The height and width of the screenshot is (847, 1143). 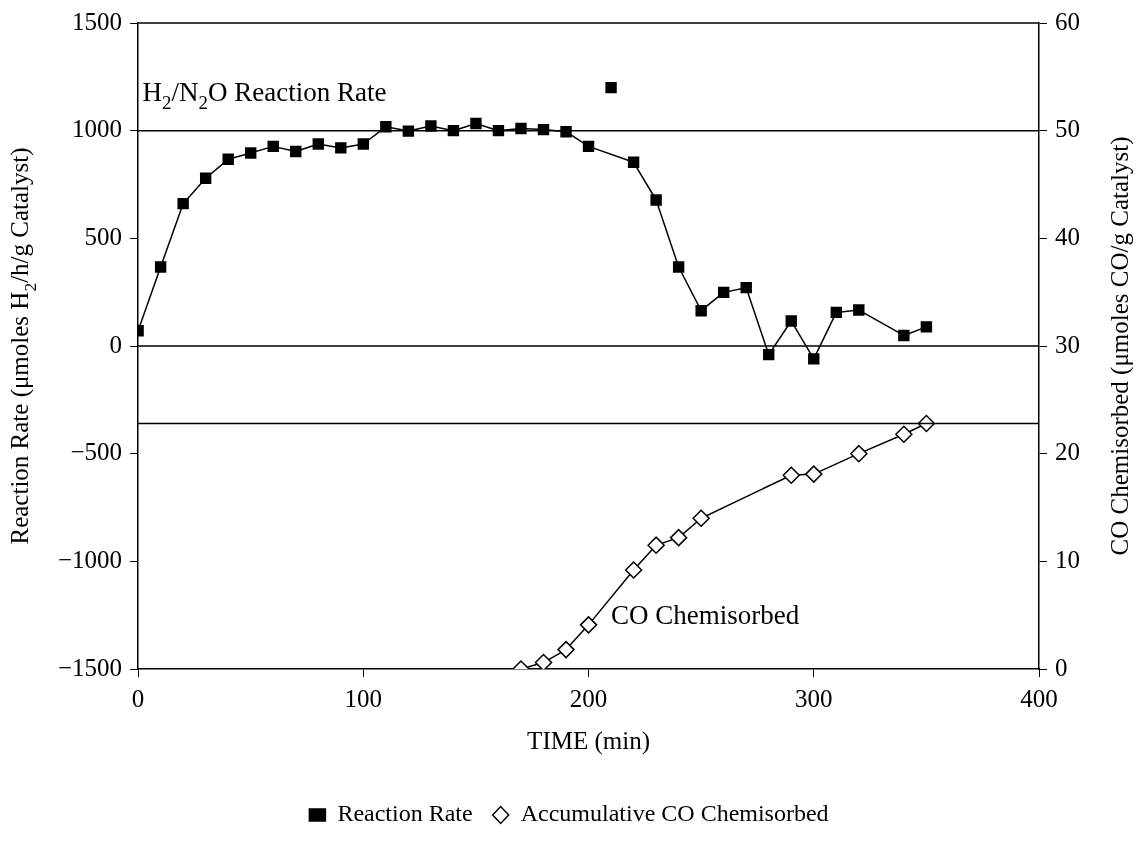 I want to click on x-tick-label: 200, so click(x=588, y=698).